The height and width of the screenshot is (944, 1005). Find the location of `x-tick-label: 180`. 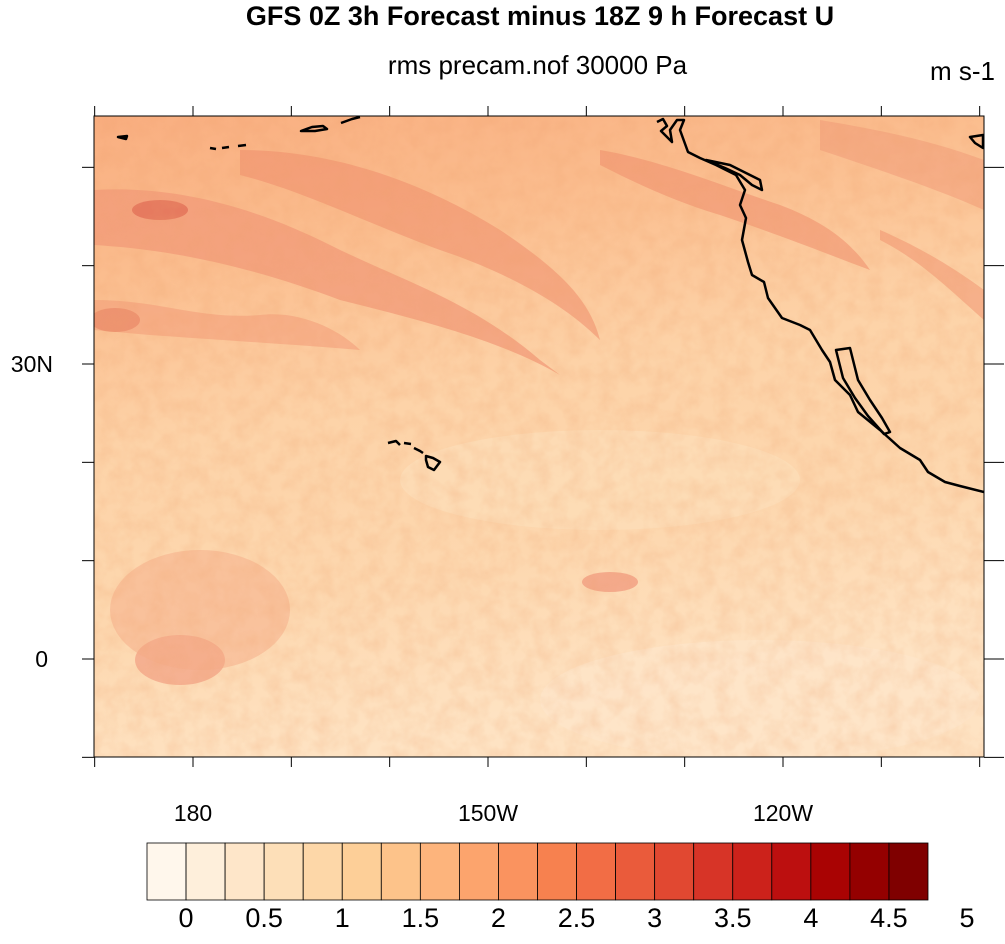

x-tick-label: 180 is located at coordinates (193, 813).